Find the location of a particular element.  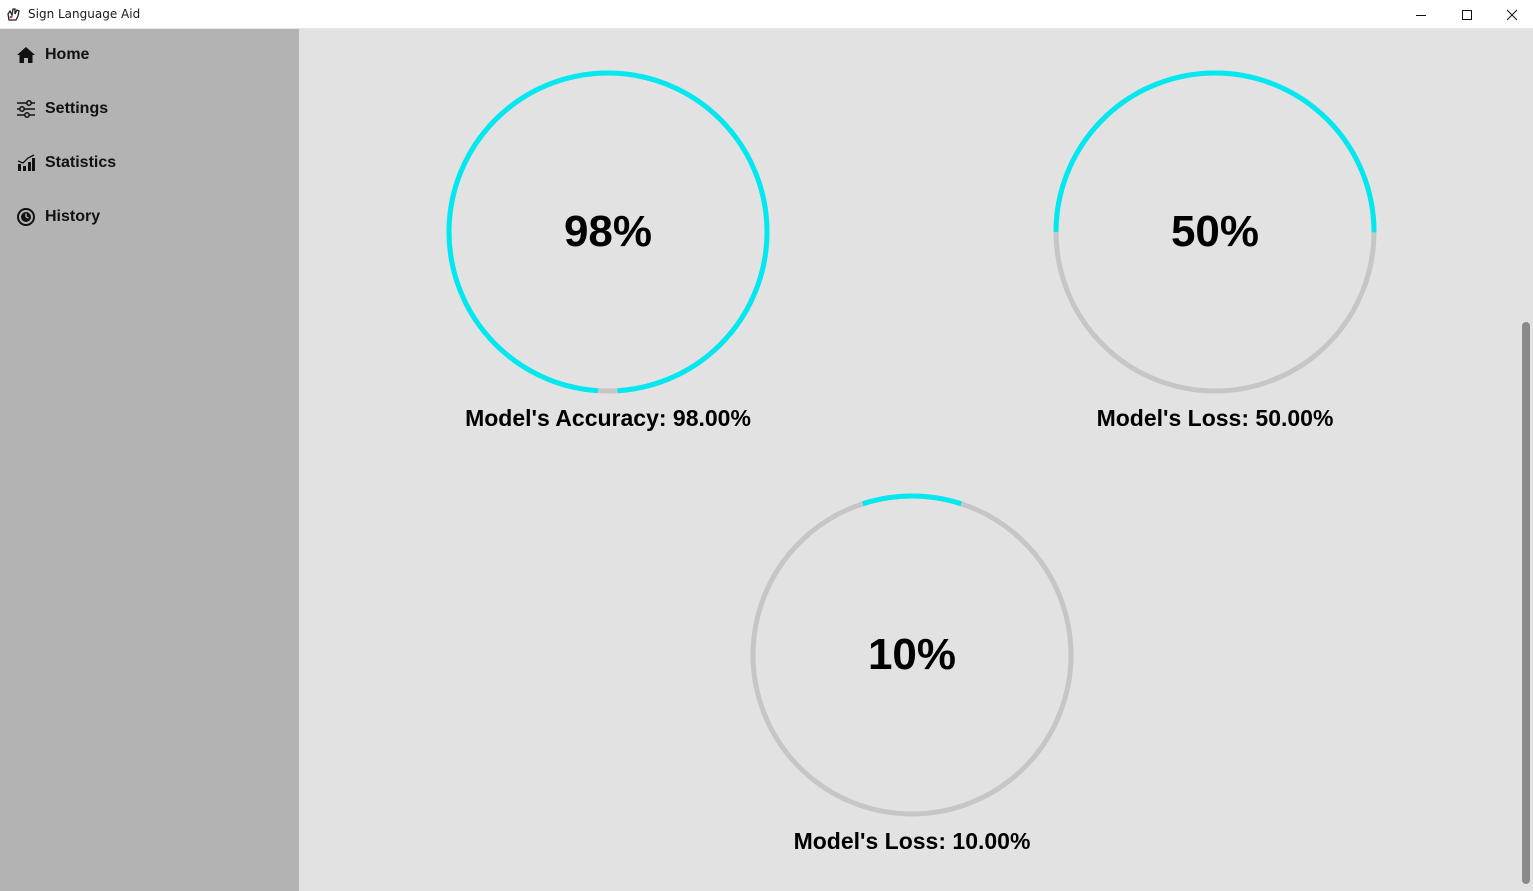

sidebar-item-label: History is located at coordinates (73, 216).